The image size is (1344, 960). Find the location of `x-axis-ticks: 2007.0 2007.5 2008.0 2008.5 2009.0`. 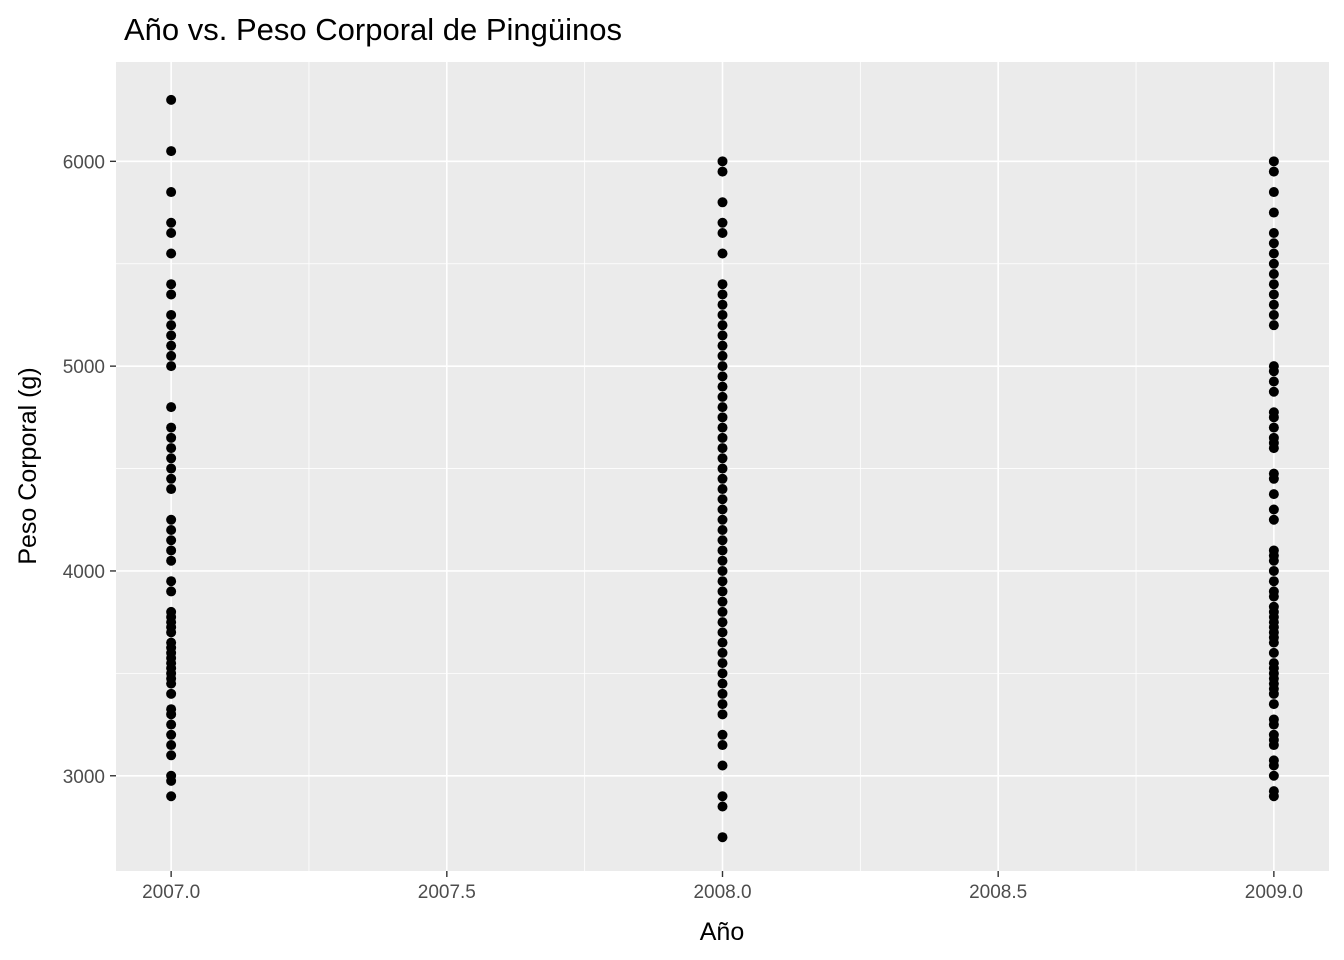

x-axis-ticks: 2007.0 2007.5 2008.0 2008.5 2009.0 is located at coordinates (722, 887).